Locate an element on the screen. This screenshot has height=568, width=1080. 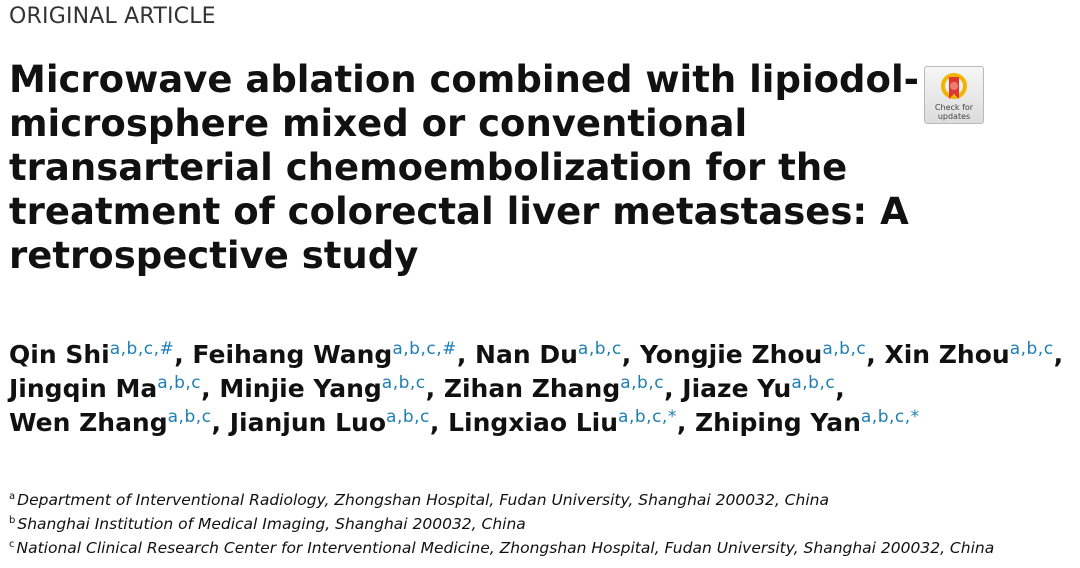
author-name: Jianjun Luo is located at coordinates (308, 422).